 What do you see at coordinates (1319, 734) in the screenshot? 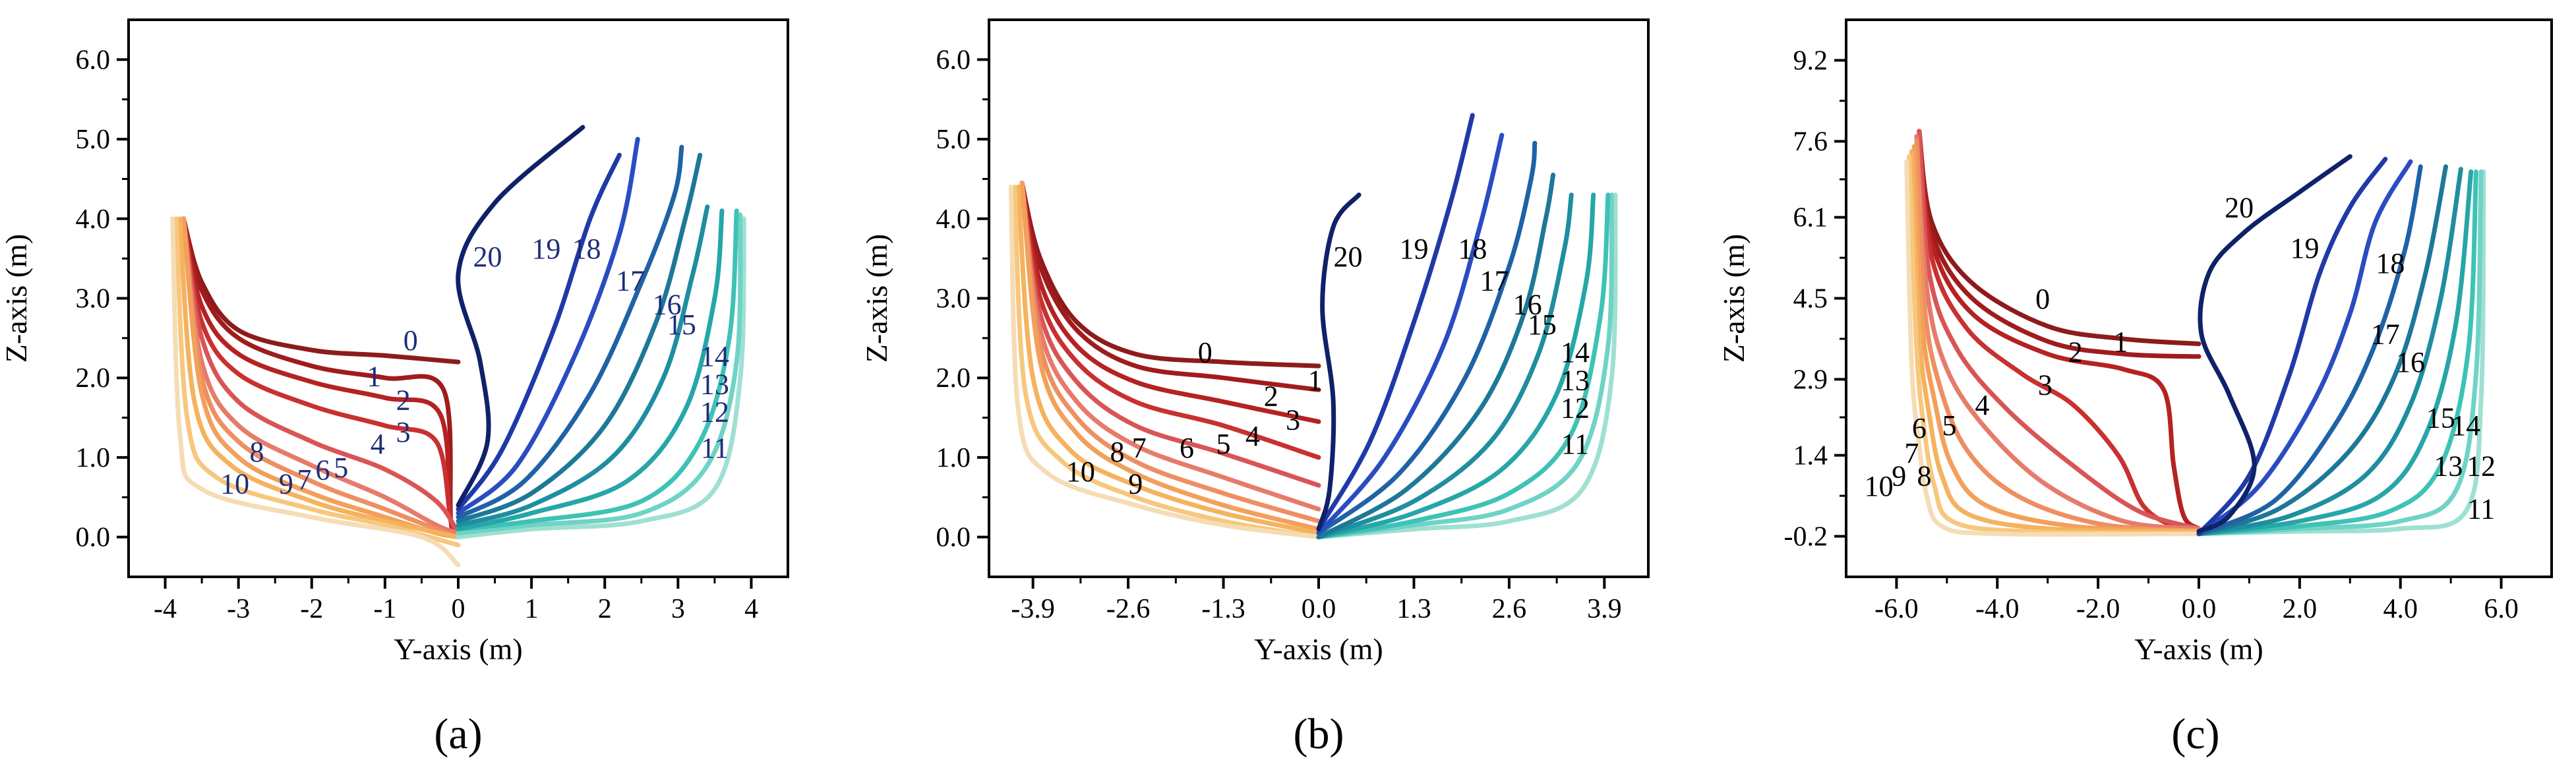
I see `panel-label: (b)` at bounding box center [1319, 734].